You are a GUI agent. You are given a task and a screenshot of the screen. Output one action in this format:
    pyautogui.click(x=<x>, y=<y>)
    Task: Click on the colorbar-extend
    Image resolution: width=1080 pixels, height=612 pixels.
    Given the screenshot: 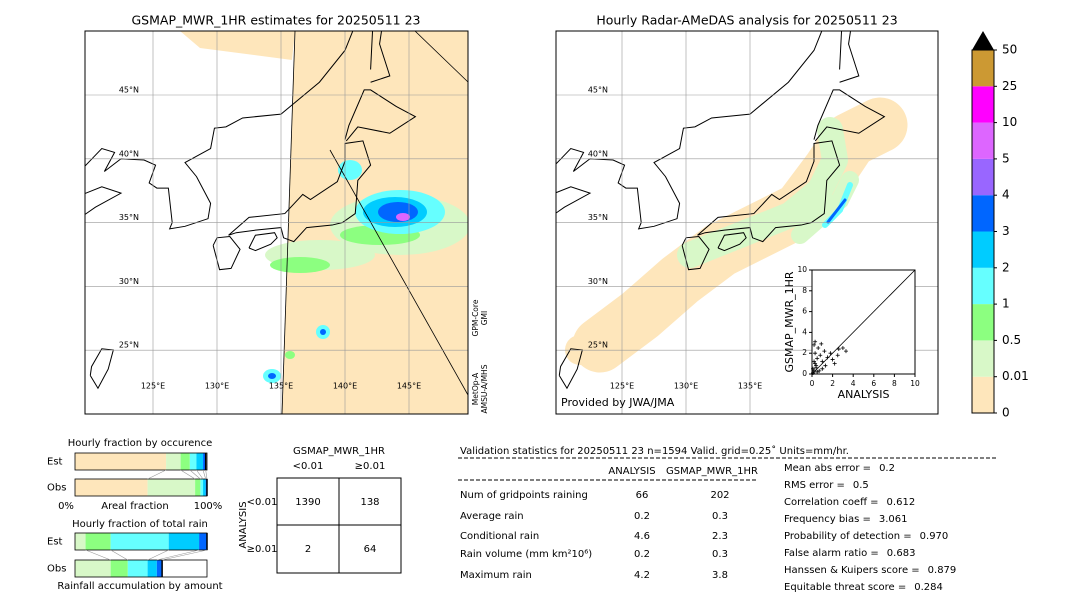 What is the action you would take?
    pyautogui.click(x=983, y=40)
    